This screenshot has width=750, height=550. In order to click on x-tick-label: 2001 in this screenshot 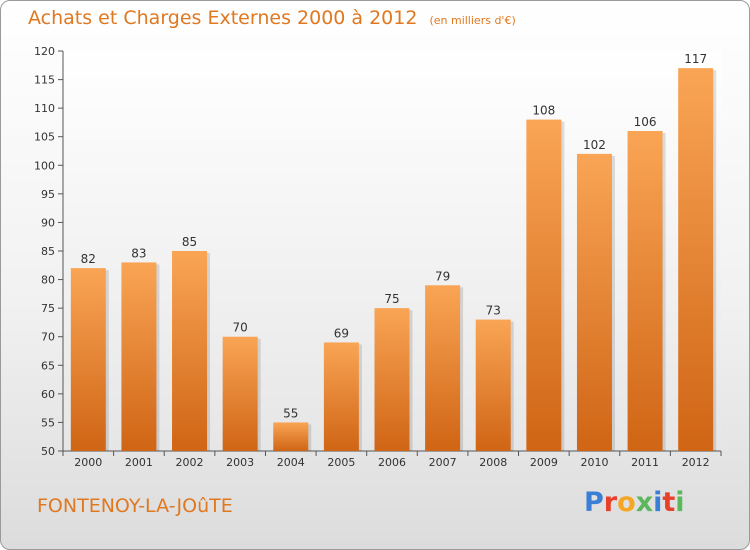, I will do `click(139, 462)`.